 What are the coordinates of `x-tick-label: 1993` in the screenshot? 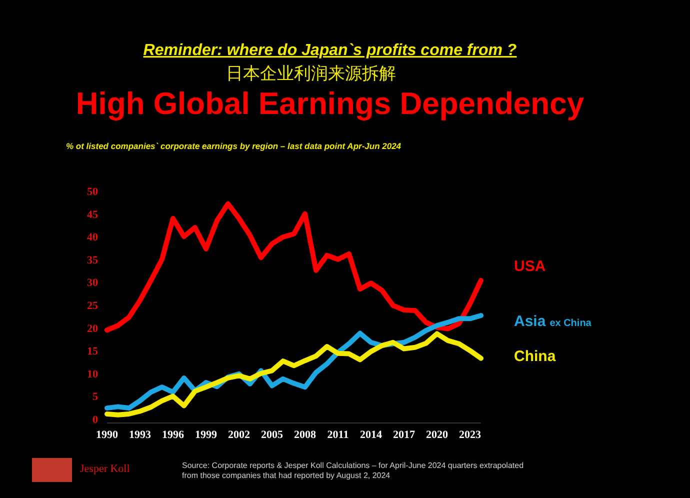 It's located at (140, 435).